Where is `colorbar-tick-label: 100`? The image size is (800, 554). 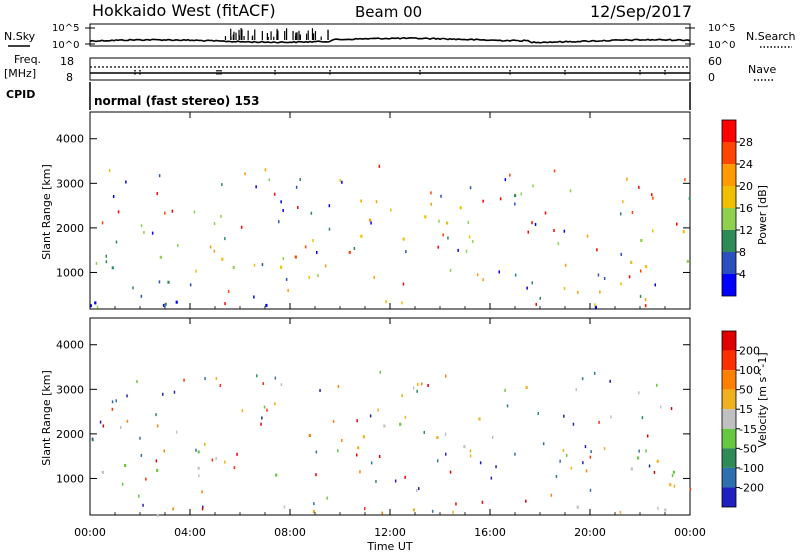
colorbar-tick-label: 100 is located at coordinates (749, 370).